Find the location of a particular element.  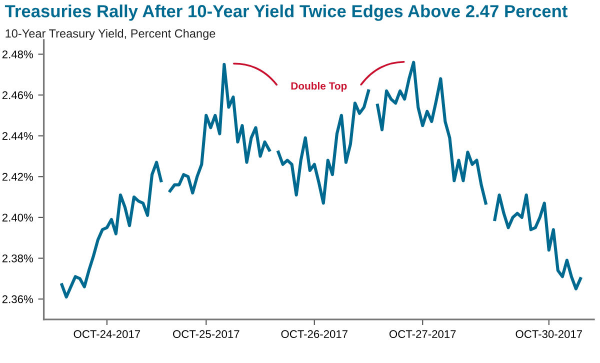

chart-title: Treasuries Rally After 10-Year Yield Twice Edges Above 2.47 Percent is located at coordinates (286, 12).